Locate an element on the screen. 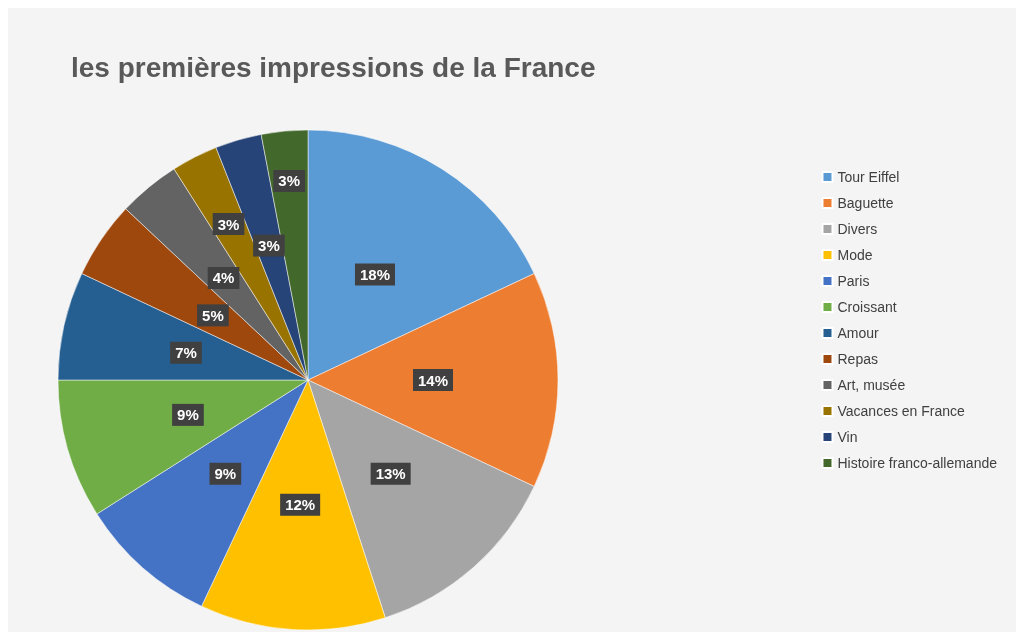 Image resolution: width=1024 pixels, height=640 pixels. legend-label: Histoire franco-allemande is located at coordinates (917, 463).